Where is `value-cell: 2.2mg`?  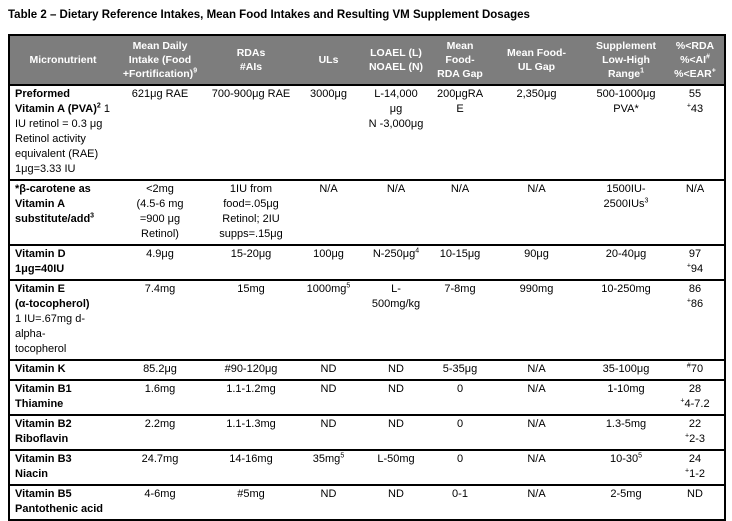 value-cell: 2.2mg is located at coordinates (160, 432).